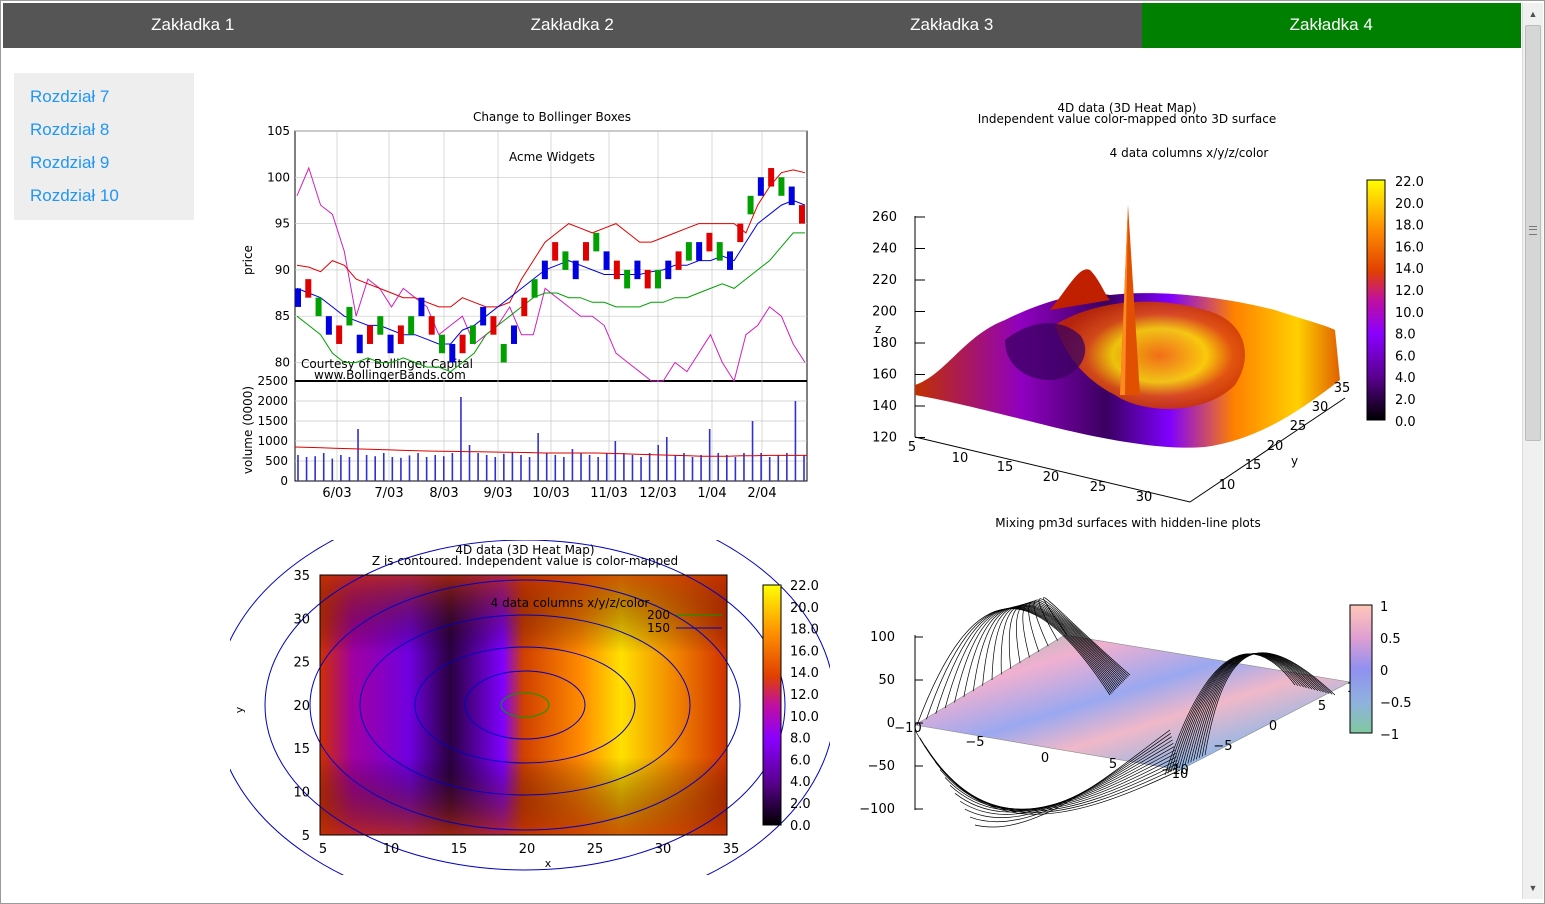 The image size is (1545, 904). I want to click on tick-label: 10.0, so click(1409, 313).